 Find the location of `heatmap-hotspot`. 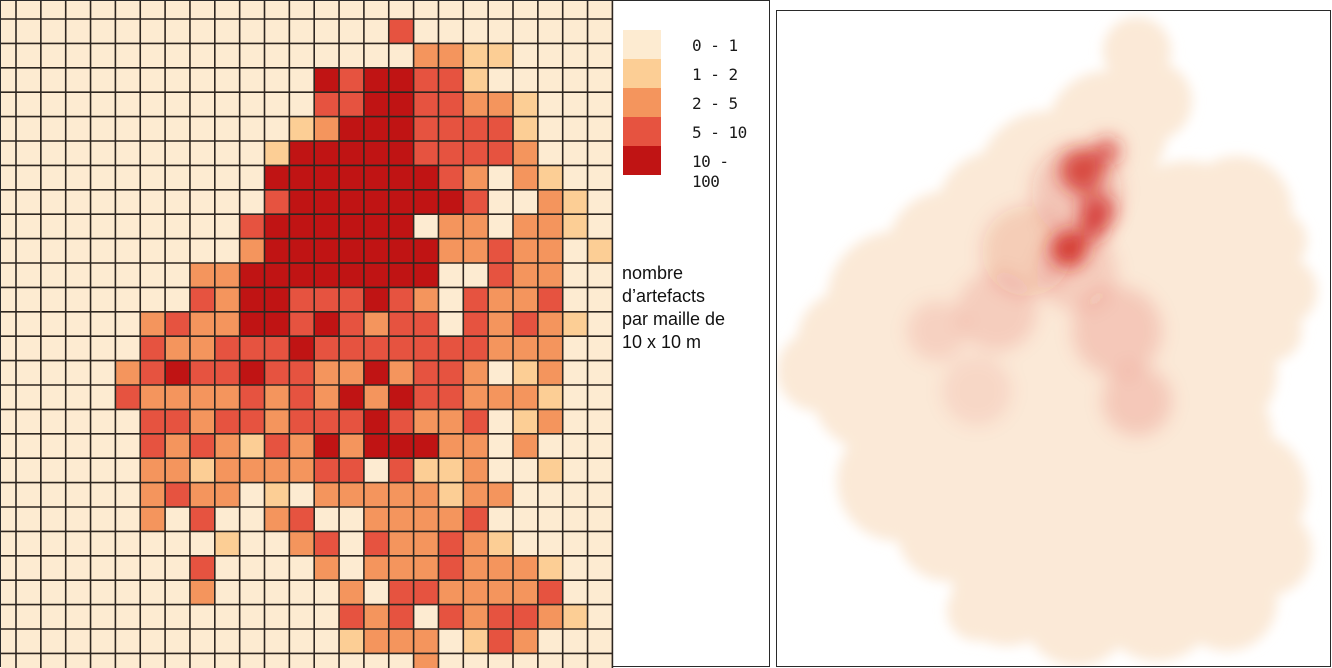

heatmap-hotspot is located at coordinates (1082, 171).